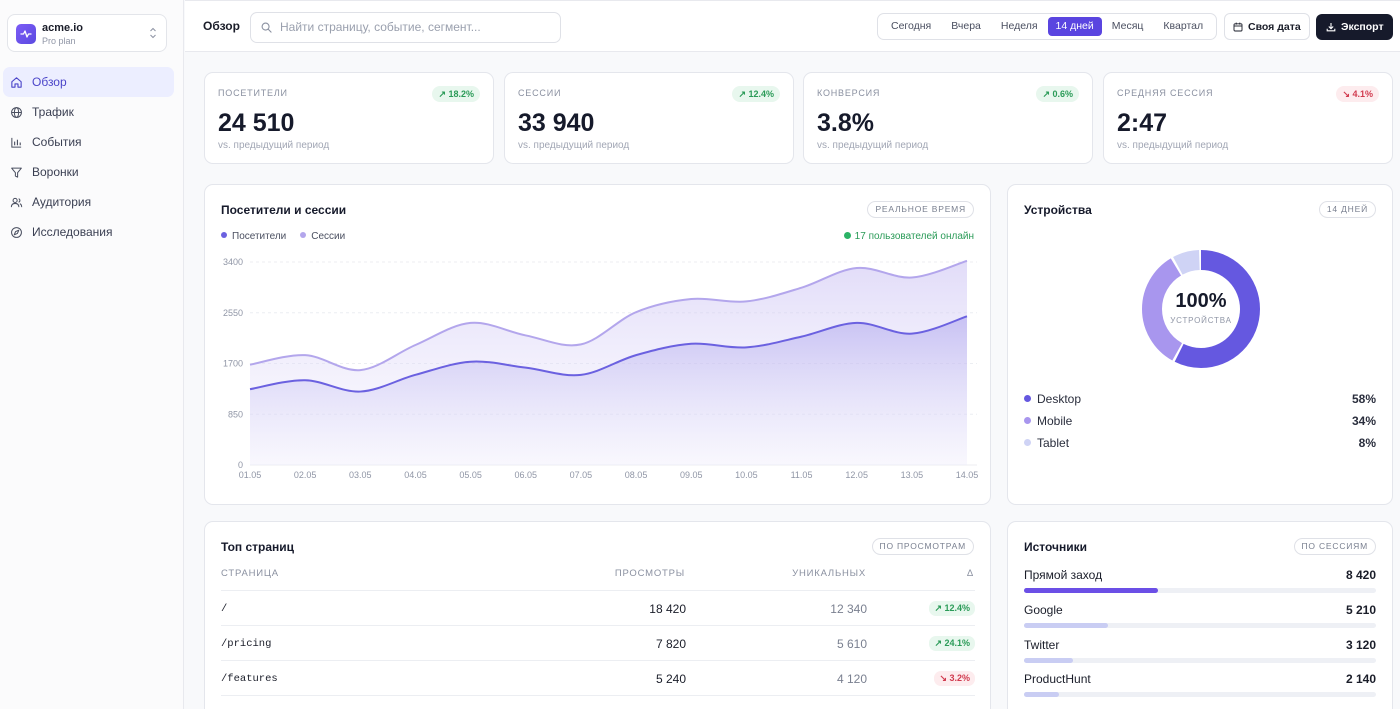 The image size is (1400, 709). I want to click on users-icon, so click(16, 202).